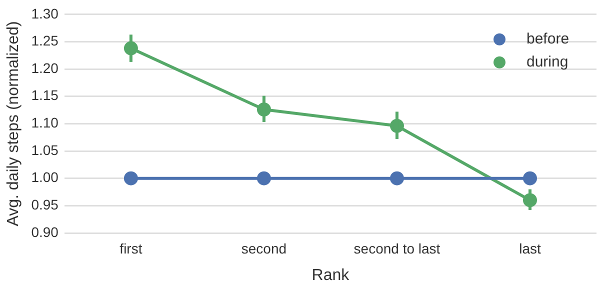  Describe the element at coordinates (45, 150) in the screenshot. I see `y-tick-label: 1.05` at that location.